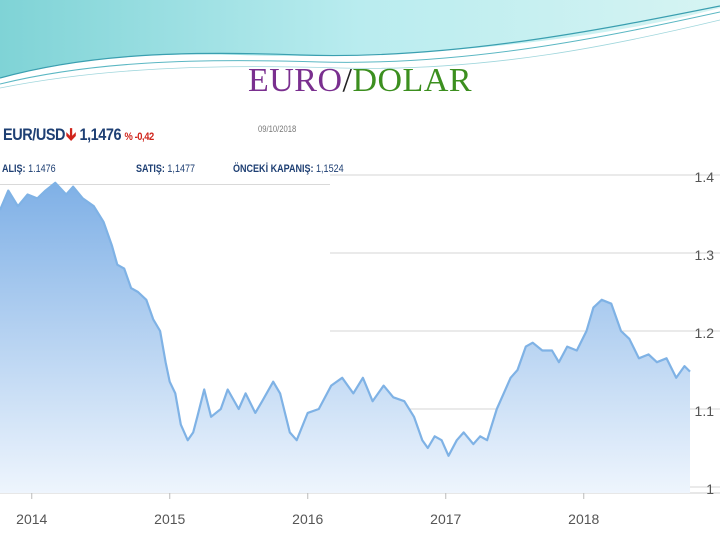  I want to click on y-tick-label: 1.1, so click(705, 411).